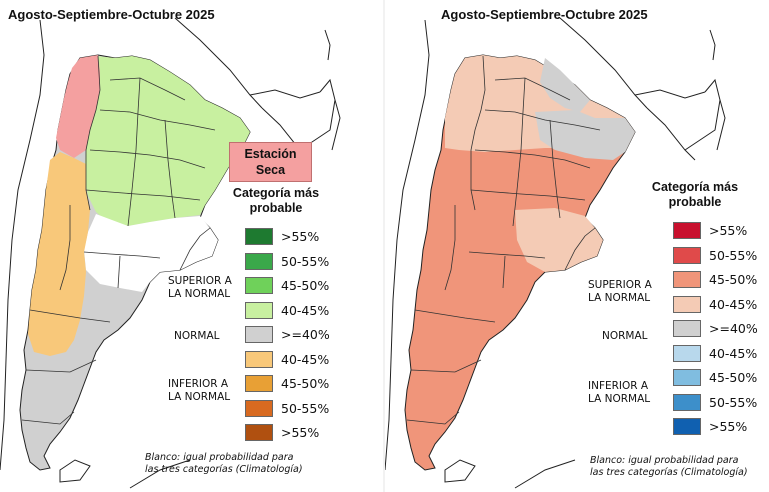  Describe the element at coordinates (559, 240) in the screenshot. I see `zone-above-normal-40-45-center` at that location.